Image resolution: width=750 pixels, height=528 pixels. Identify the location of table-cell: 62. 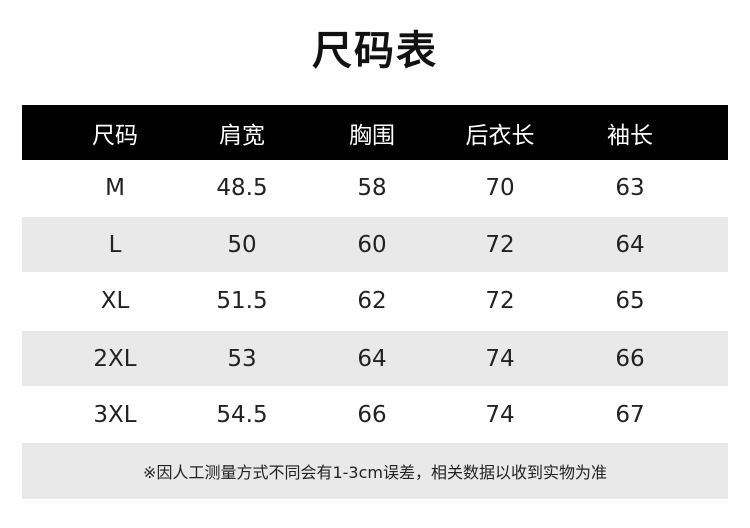
(372, 301).